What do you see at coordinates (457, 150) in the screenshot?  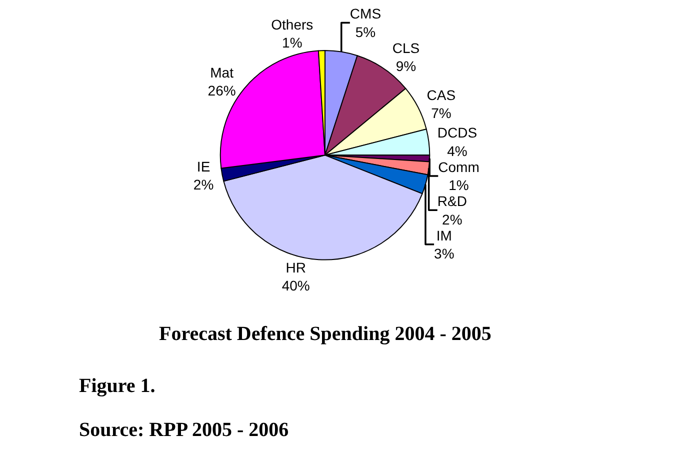 I see `data-label: 4%` at bounding box center [457, 150].